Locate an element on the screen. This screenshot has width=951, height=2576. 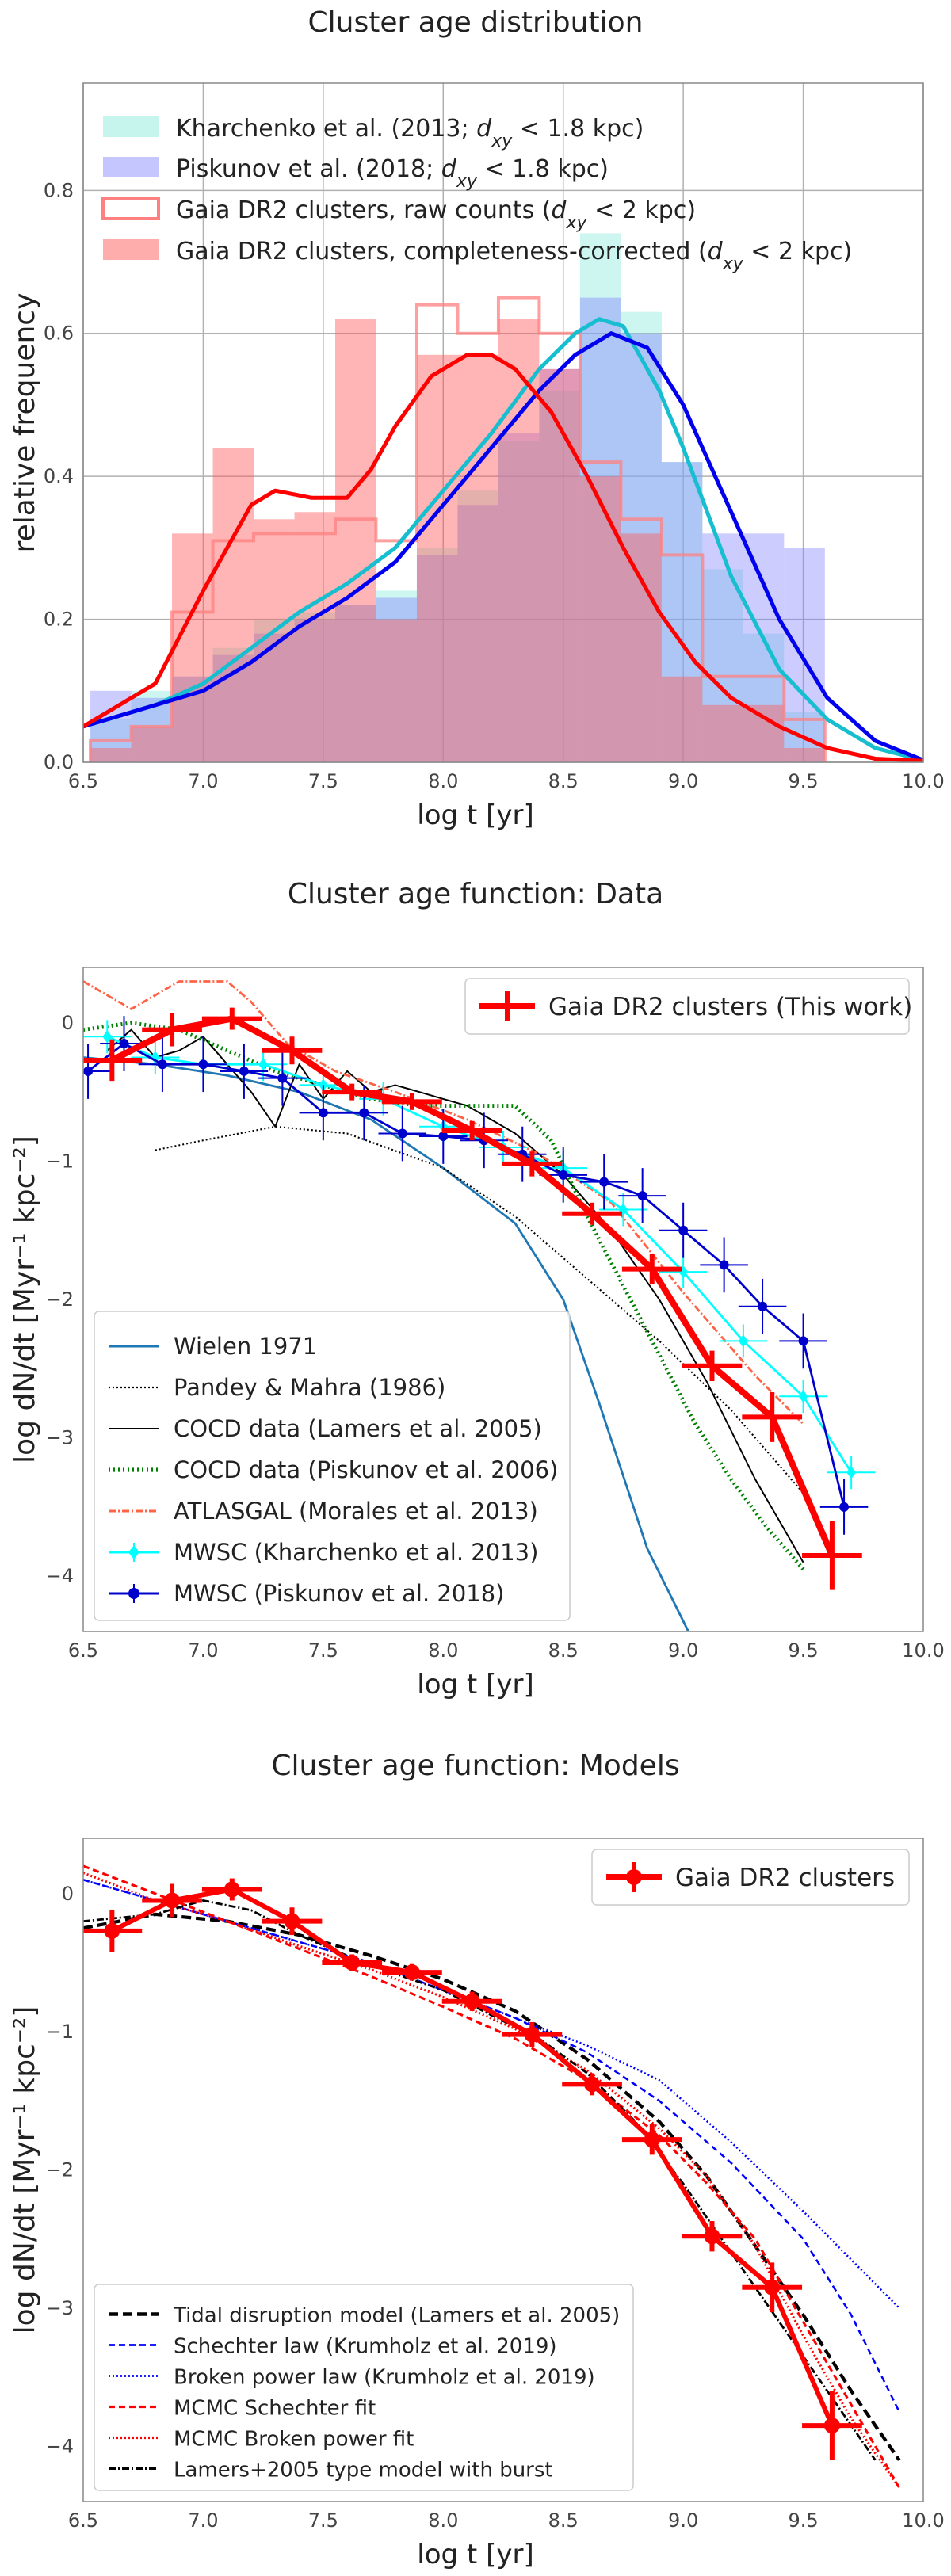
legend-top: Gaia DR2 clusters (This work) is located at coordinates (688, 1006).